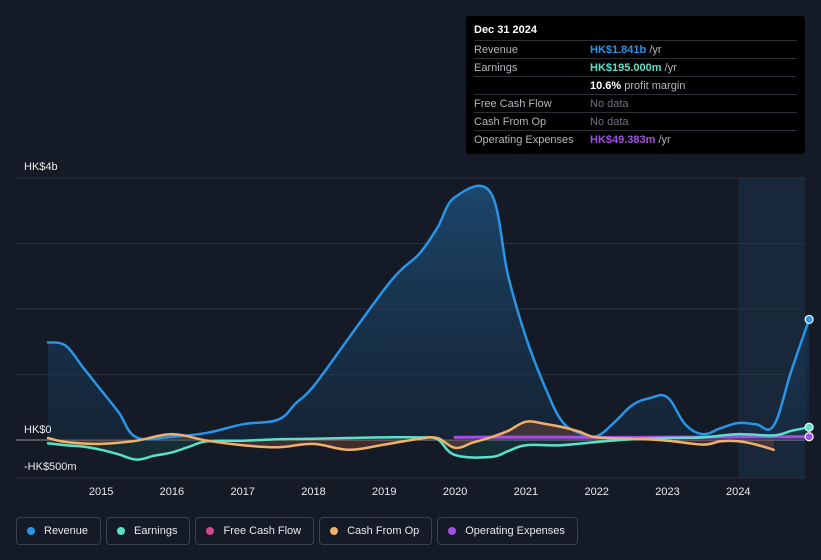 Image resolution: width=821 pixels, height=560 pixels. I want to click on x-tick-label: 2019, so click(384, 492).